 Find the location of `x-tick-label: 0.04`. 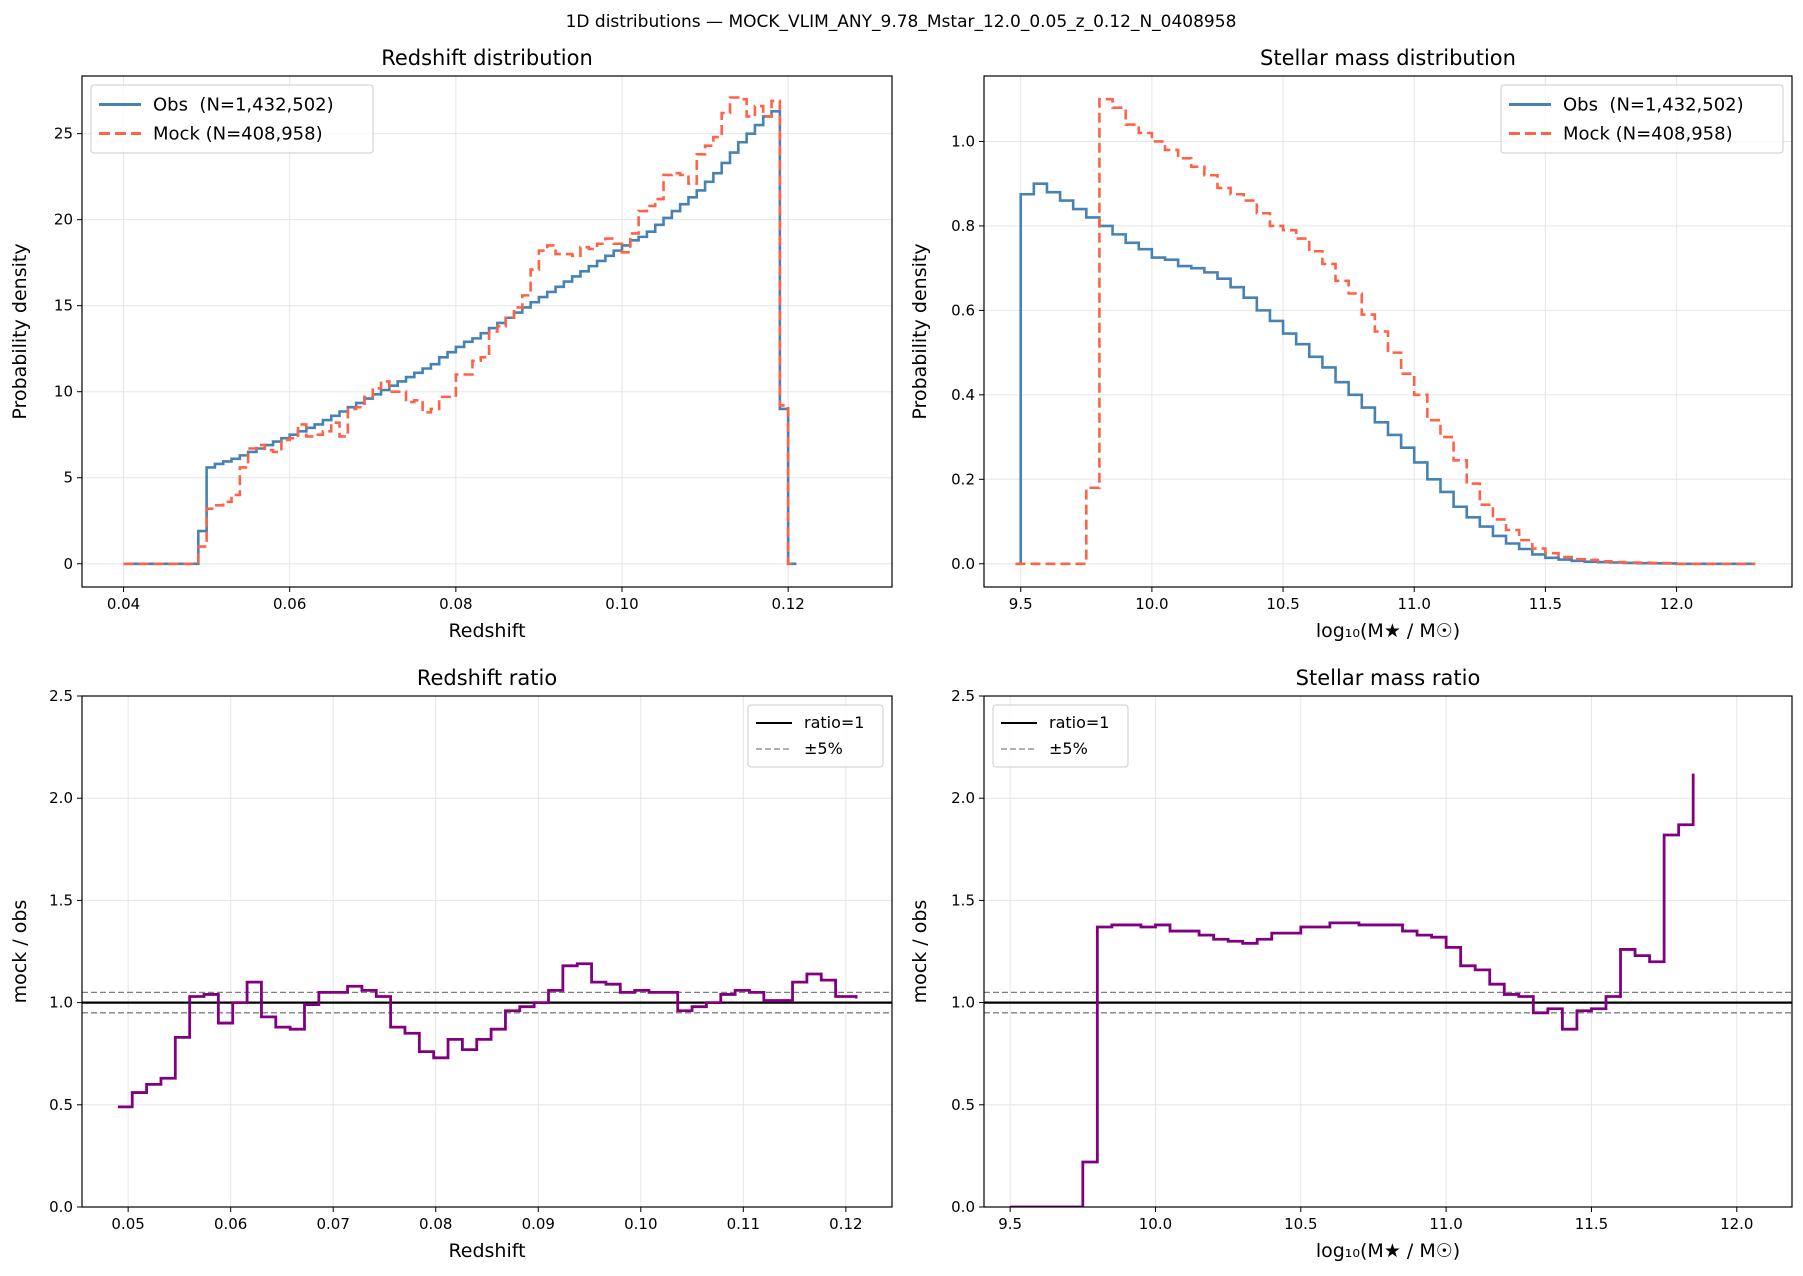

x-tick-label: 0.04 is located at coordinates (123, 604).